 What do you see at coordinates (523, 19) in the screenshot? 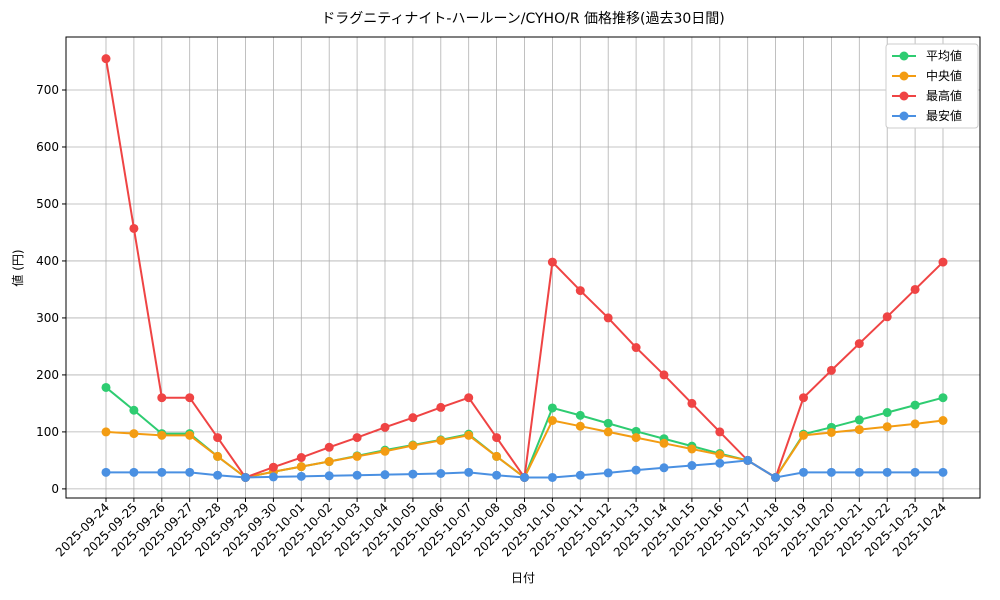
I see `chart-title: ドラグニティナイト-ハールーン/CYHO/R 価格推移(過去30日間)` at bounding box center [523, 19].